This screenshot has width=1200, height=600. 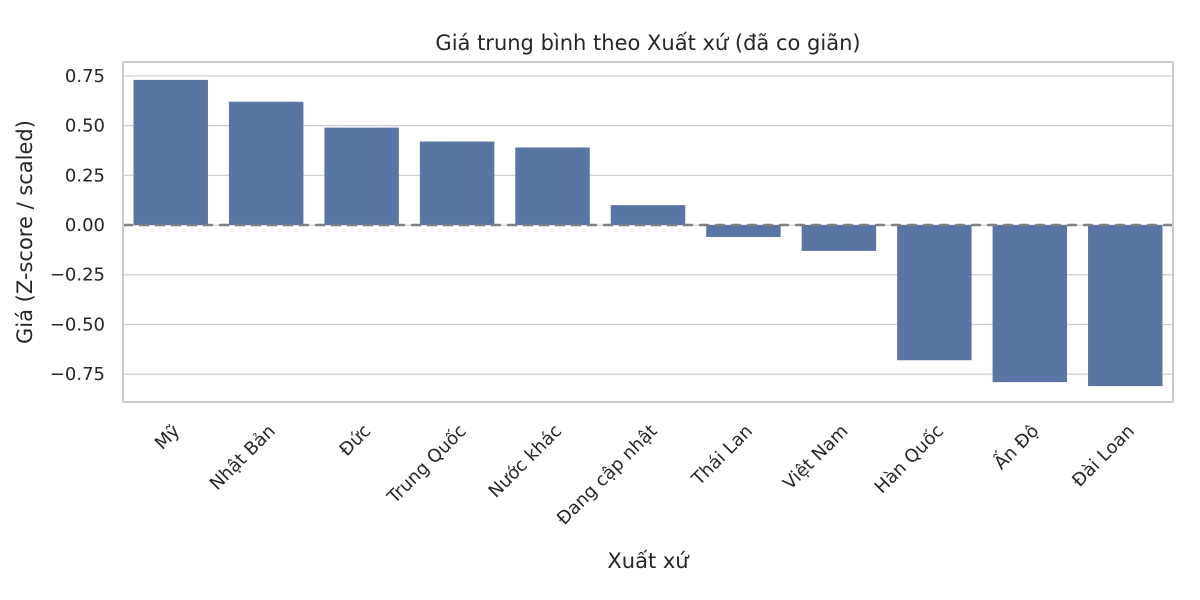 What do you see at coordinates (85, 225) in the screenshot?
I see `y-tick-label: 0.00` at bounding box center [85, 225].